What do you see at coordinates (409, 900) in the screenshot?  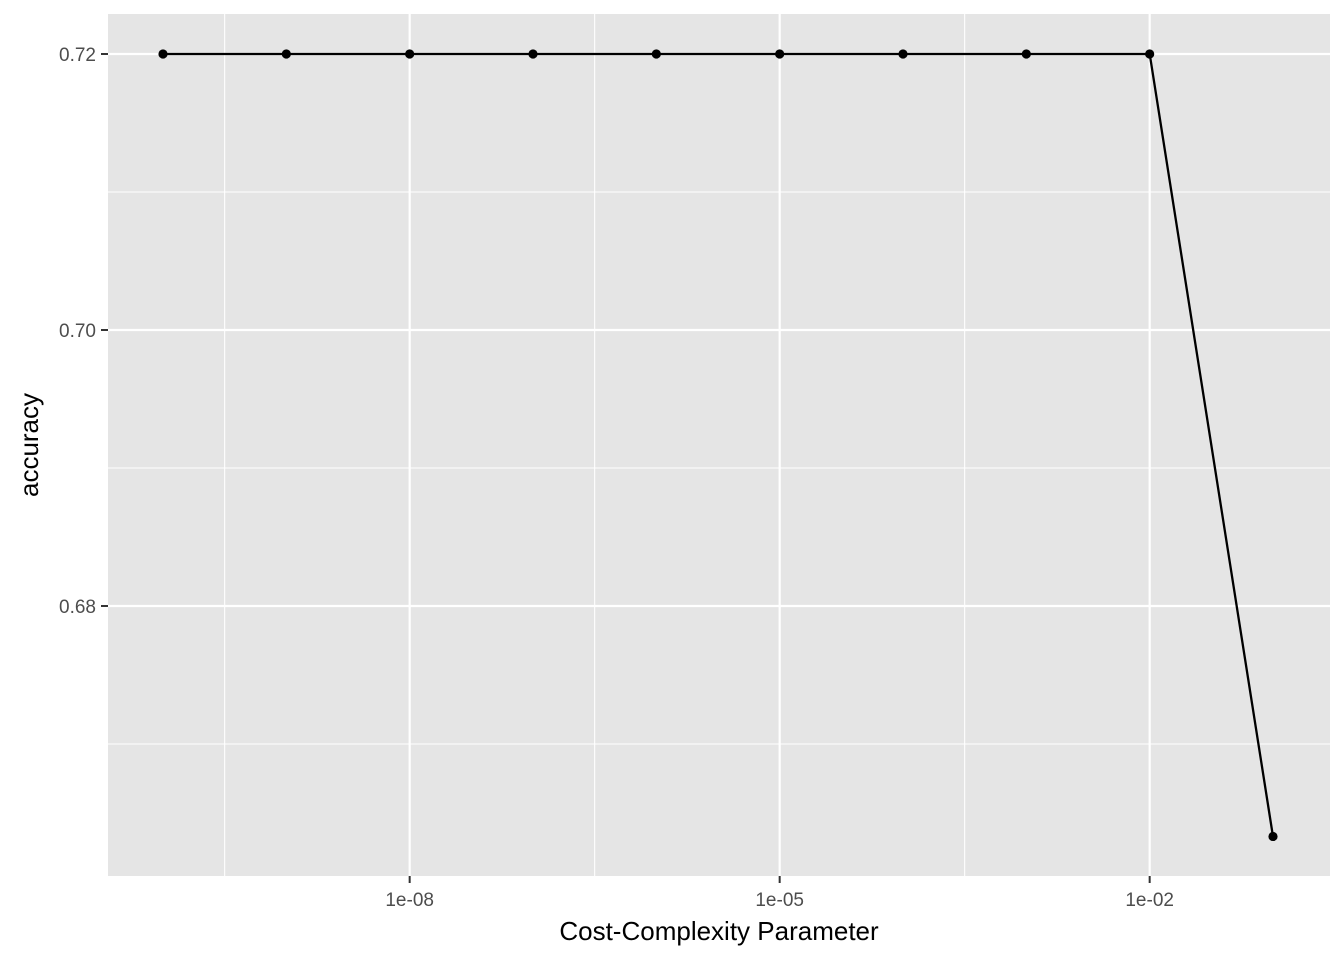 I see `x-tick-label: 1e-08` at bounding box center [409, 900].